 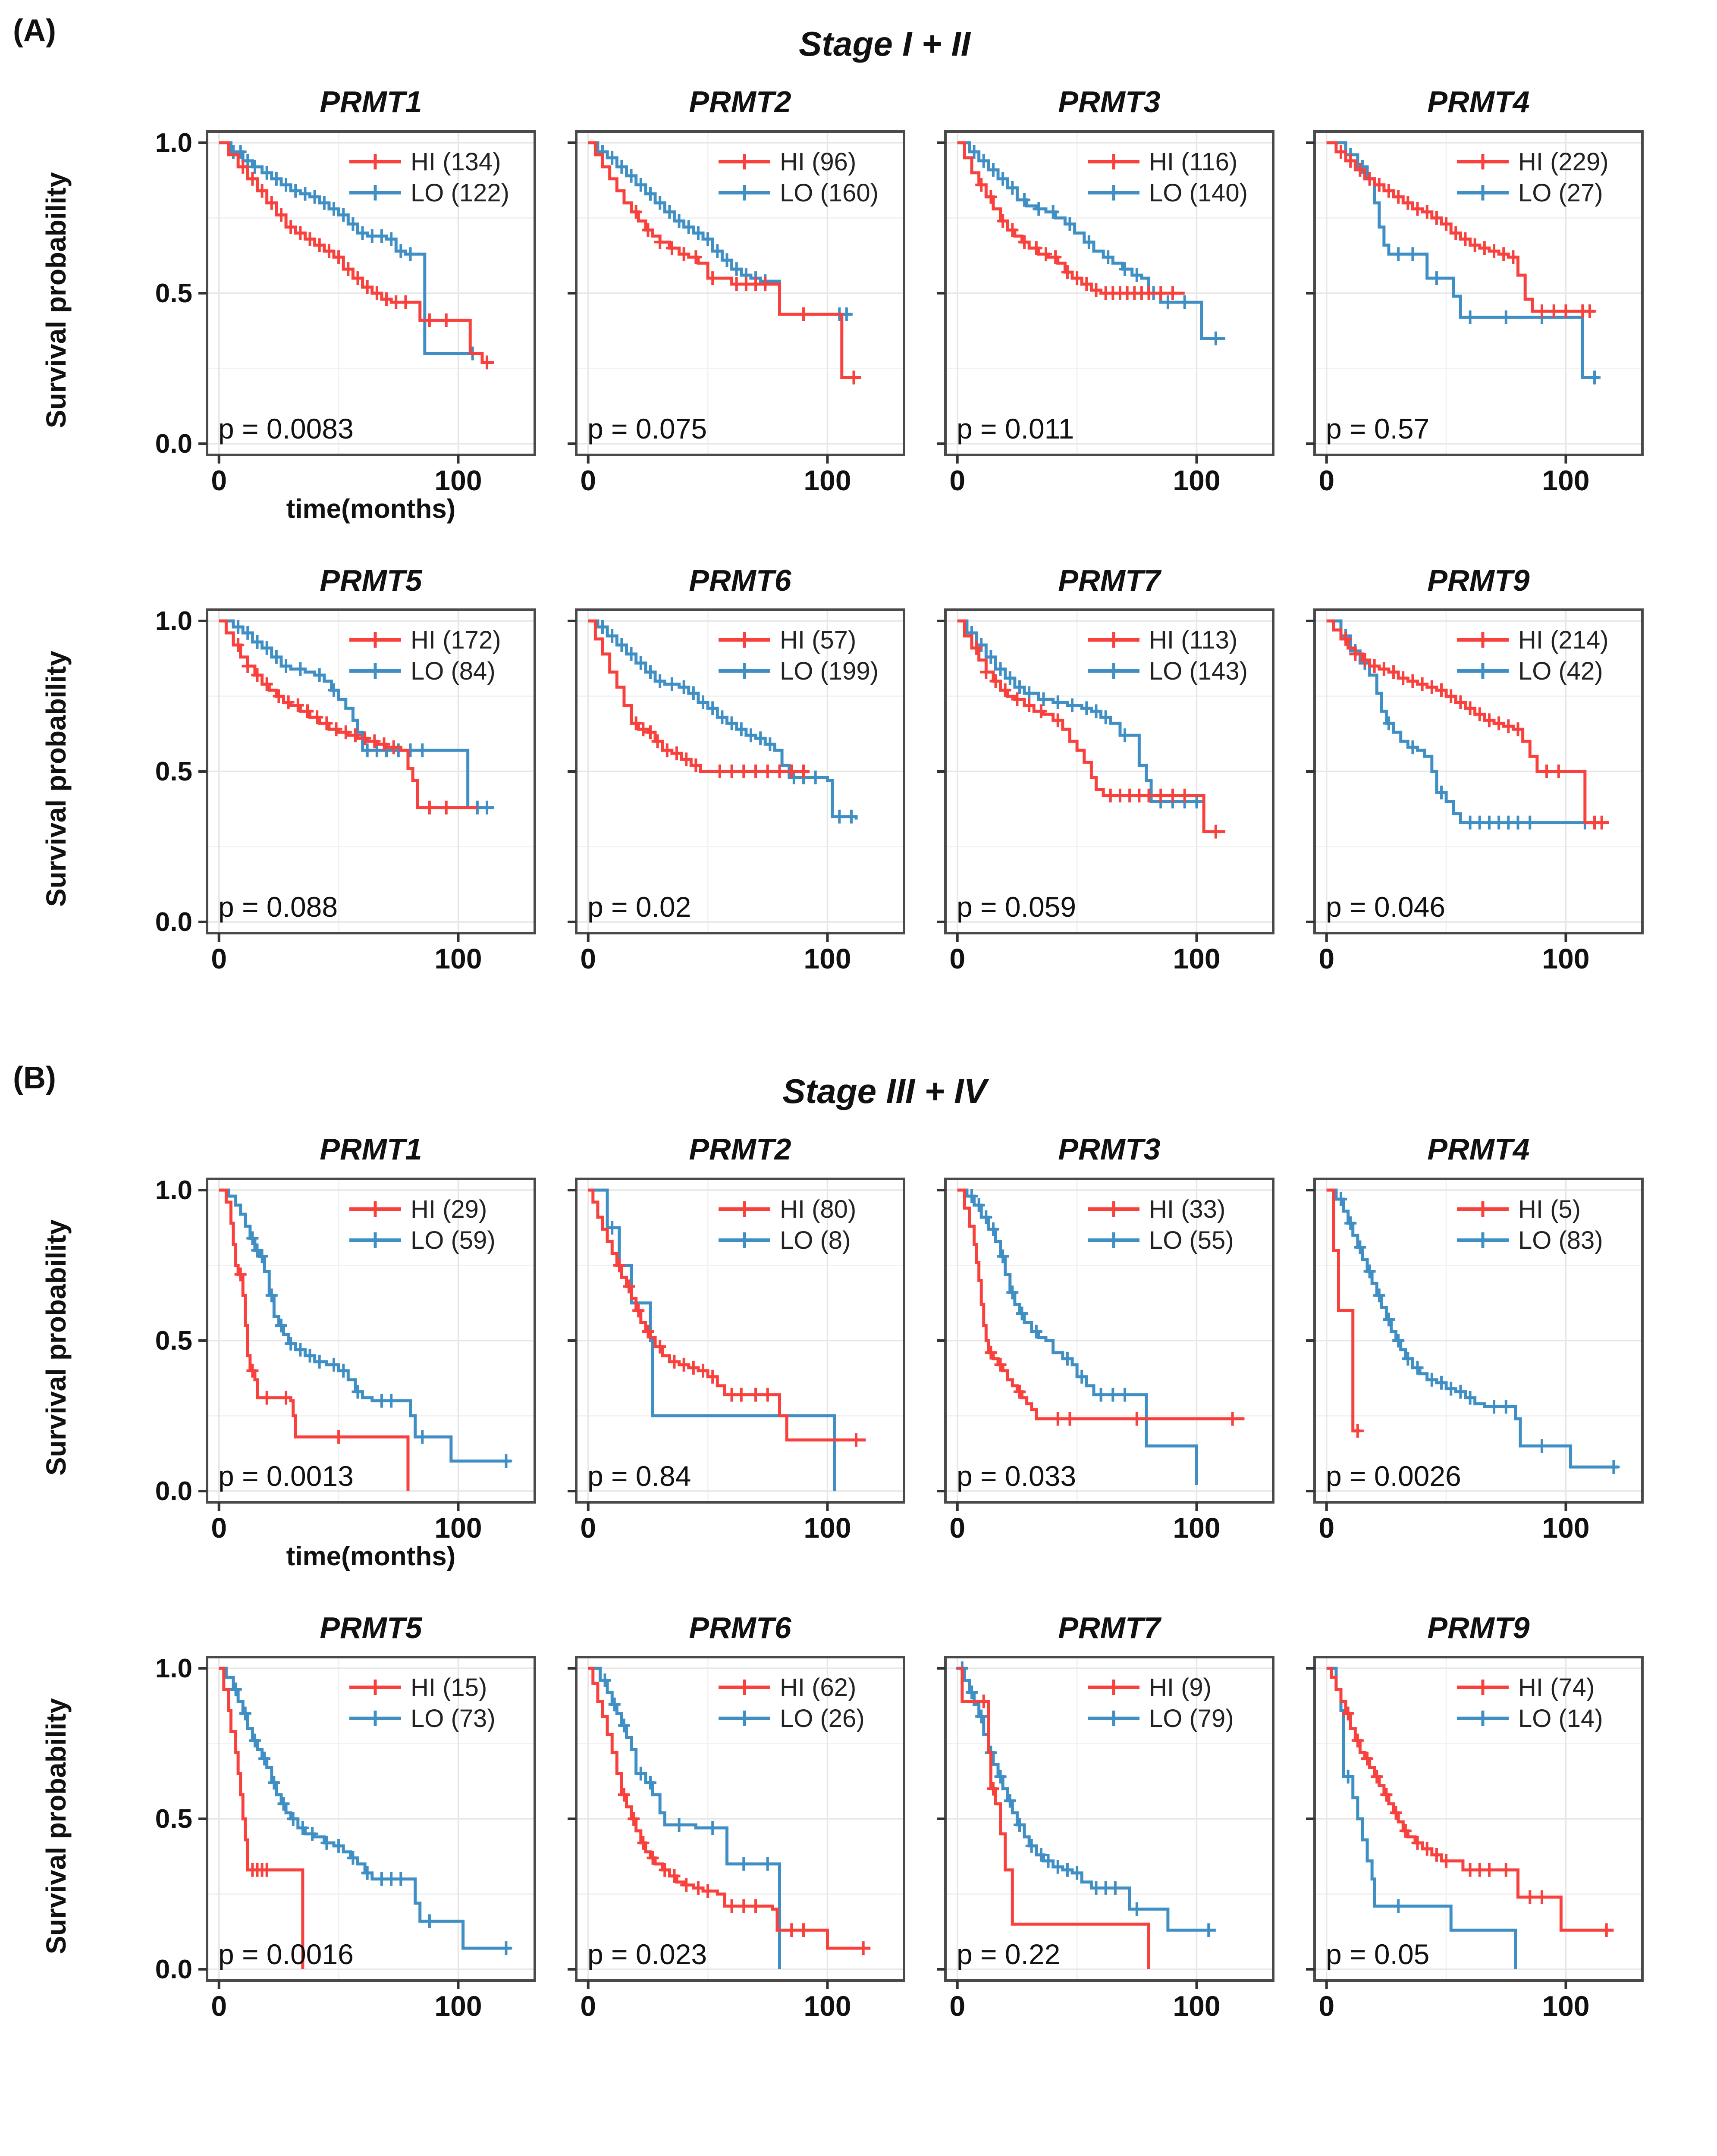 I want to click on legend-label-lo: LO (14), so click(x=1561, y=1719).